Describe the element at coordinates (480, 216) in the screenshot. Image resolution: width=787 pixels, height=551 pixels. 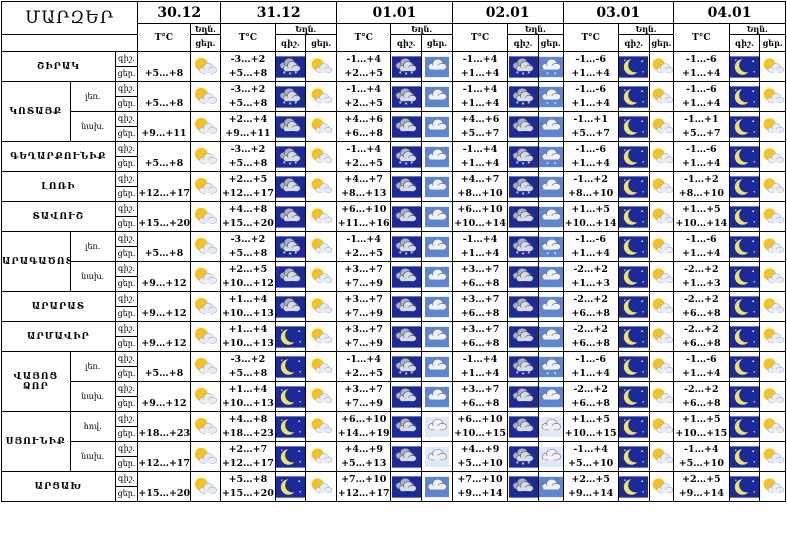
I see `temp-cell: +6…+10 +10…+14` at that location.